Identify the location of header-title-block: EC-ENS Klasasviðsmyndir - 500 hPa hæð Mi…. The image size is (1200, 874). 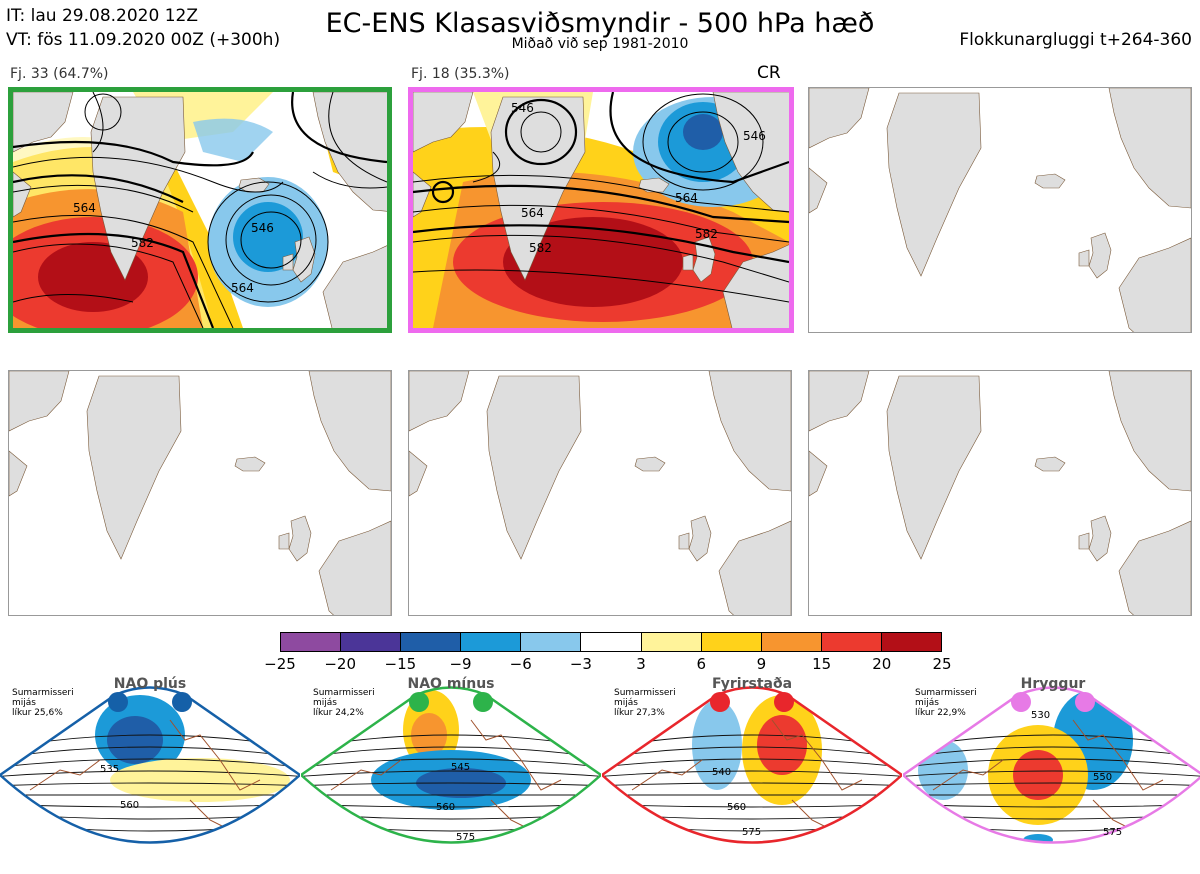
(600, 29).